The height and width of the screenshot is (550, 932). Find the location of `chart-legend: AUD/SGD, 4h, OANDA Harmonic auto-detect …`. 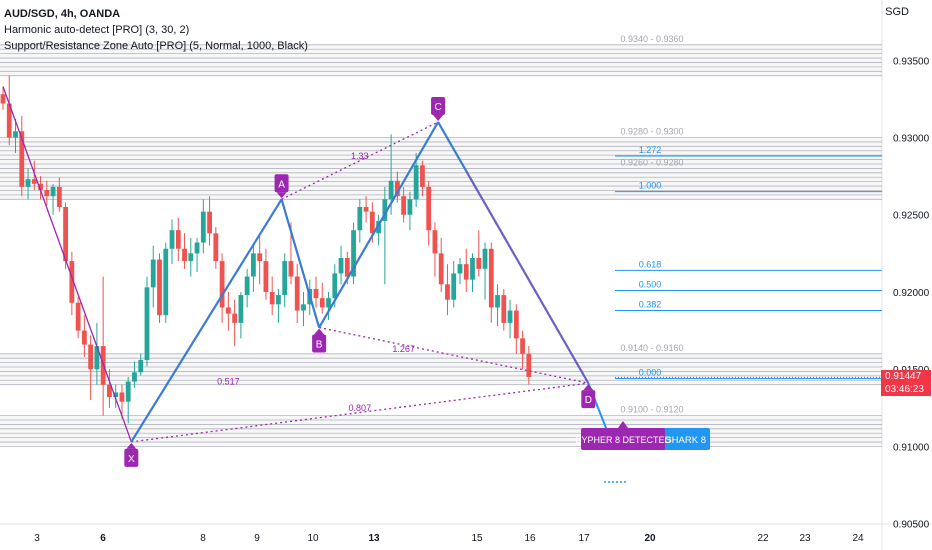

chart-legend: AUD/SGD, 4h, OANDA Harmonic auto-detect … is located at coordinates (156, 30).